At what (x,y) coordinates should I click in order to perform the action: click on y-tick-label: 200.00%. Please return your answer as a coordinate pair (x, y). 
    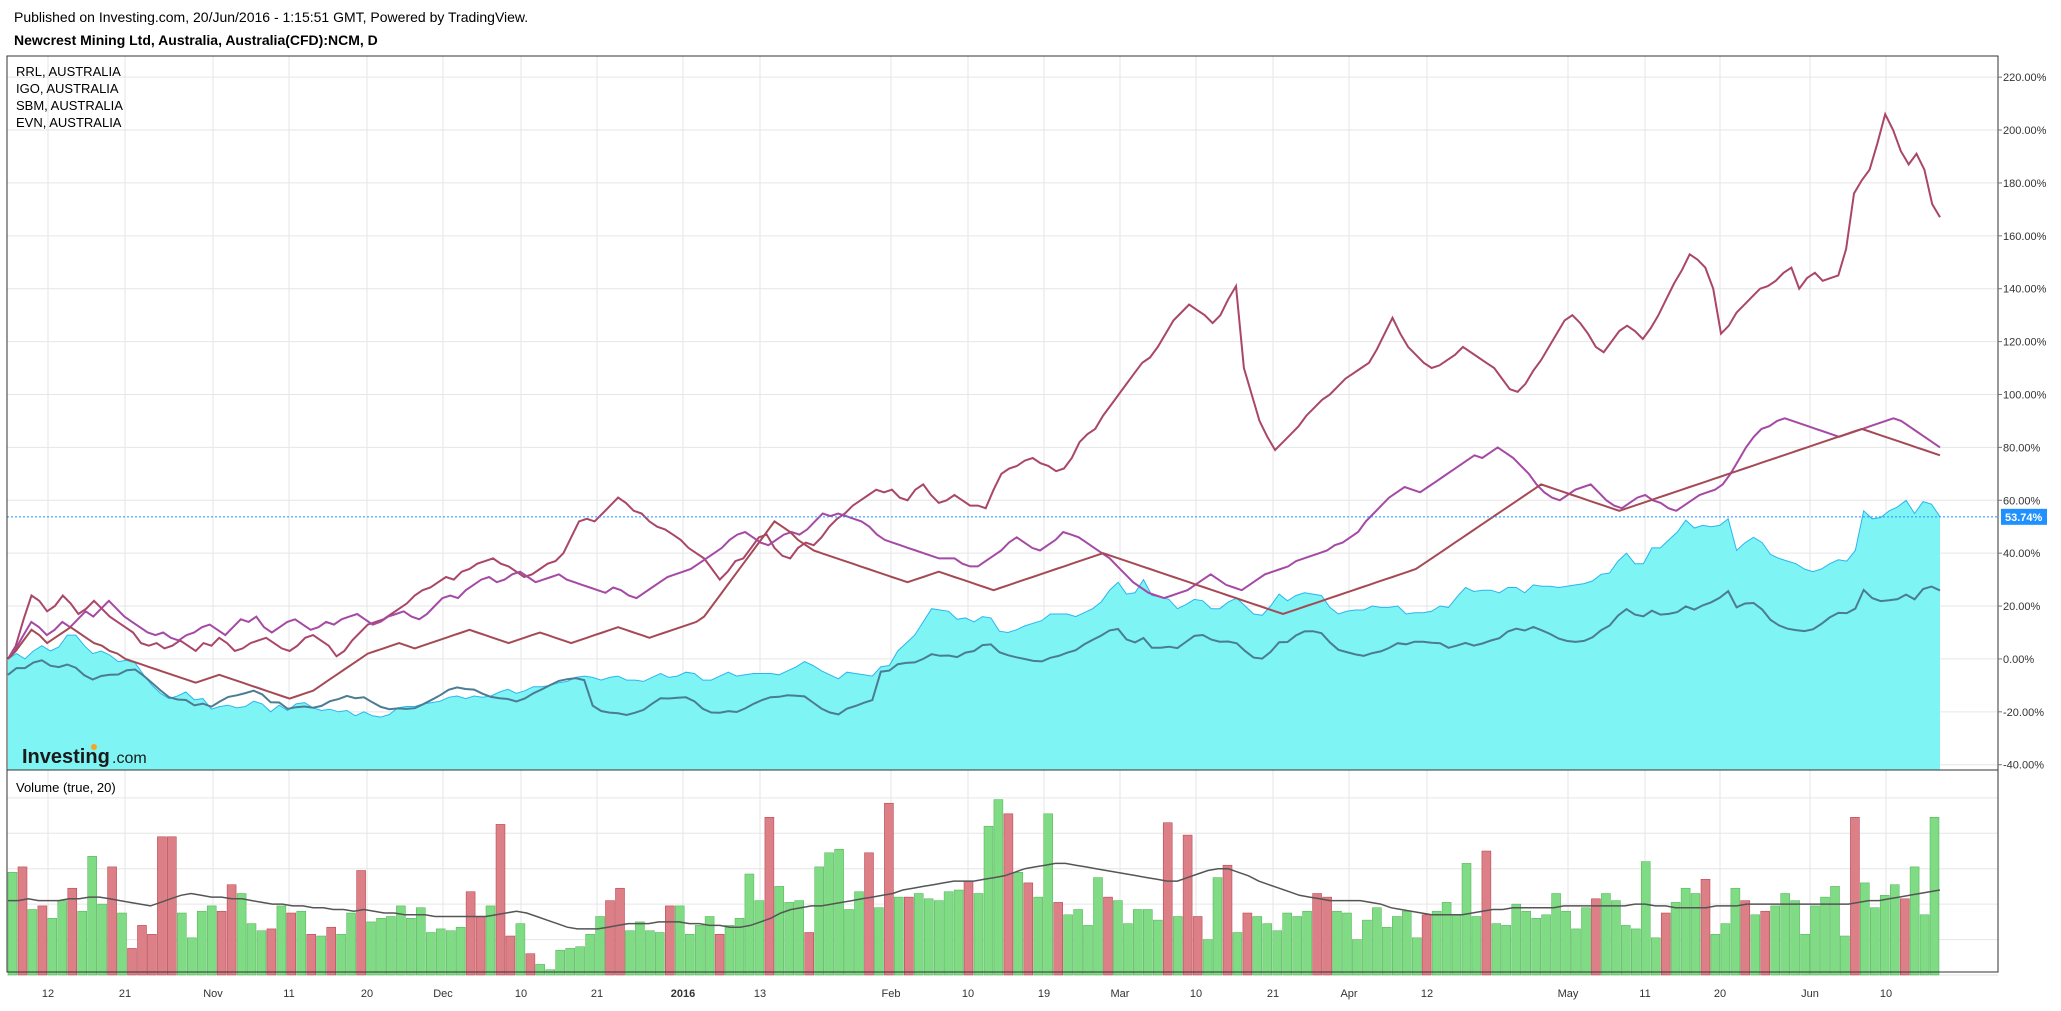
    Looking at the image, I should click on (2025, 131).